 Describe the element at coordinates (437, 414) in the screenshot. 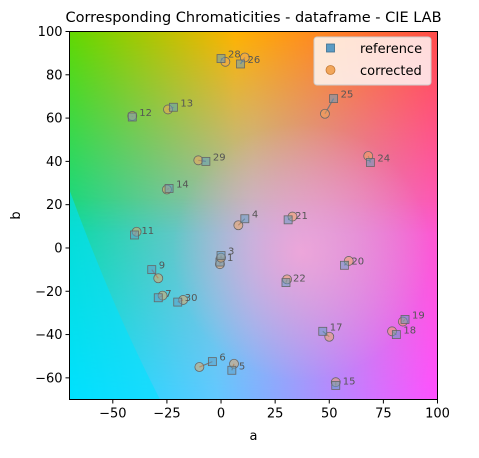

I see `x-tick-label: 100` at that location.